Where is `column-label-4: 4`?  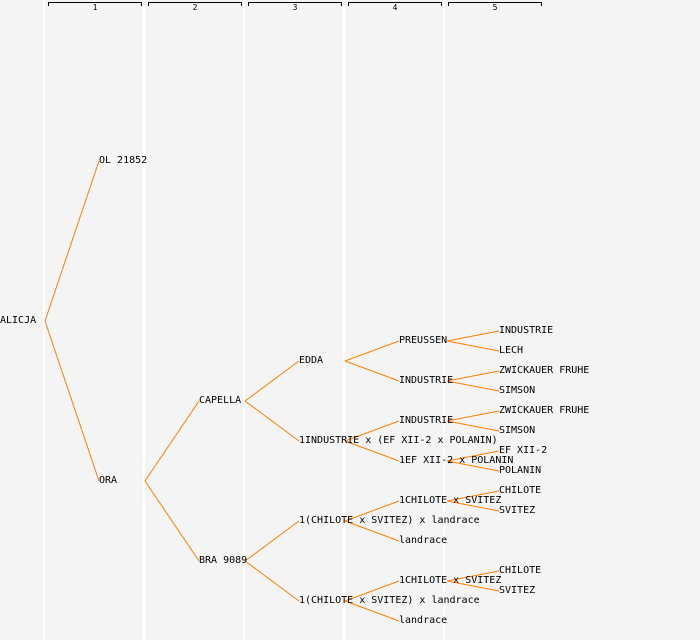 column-label-4: 4 is located at coordinates (395, 7).